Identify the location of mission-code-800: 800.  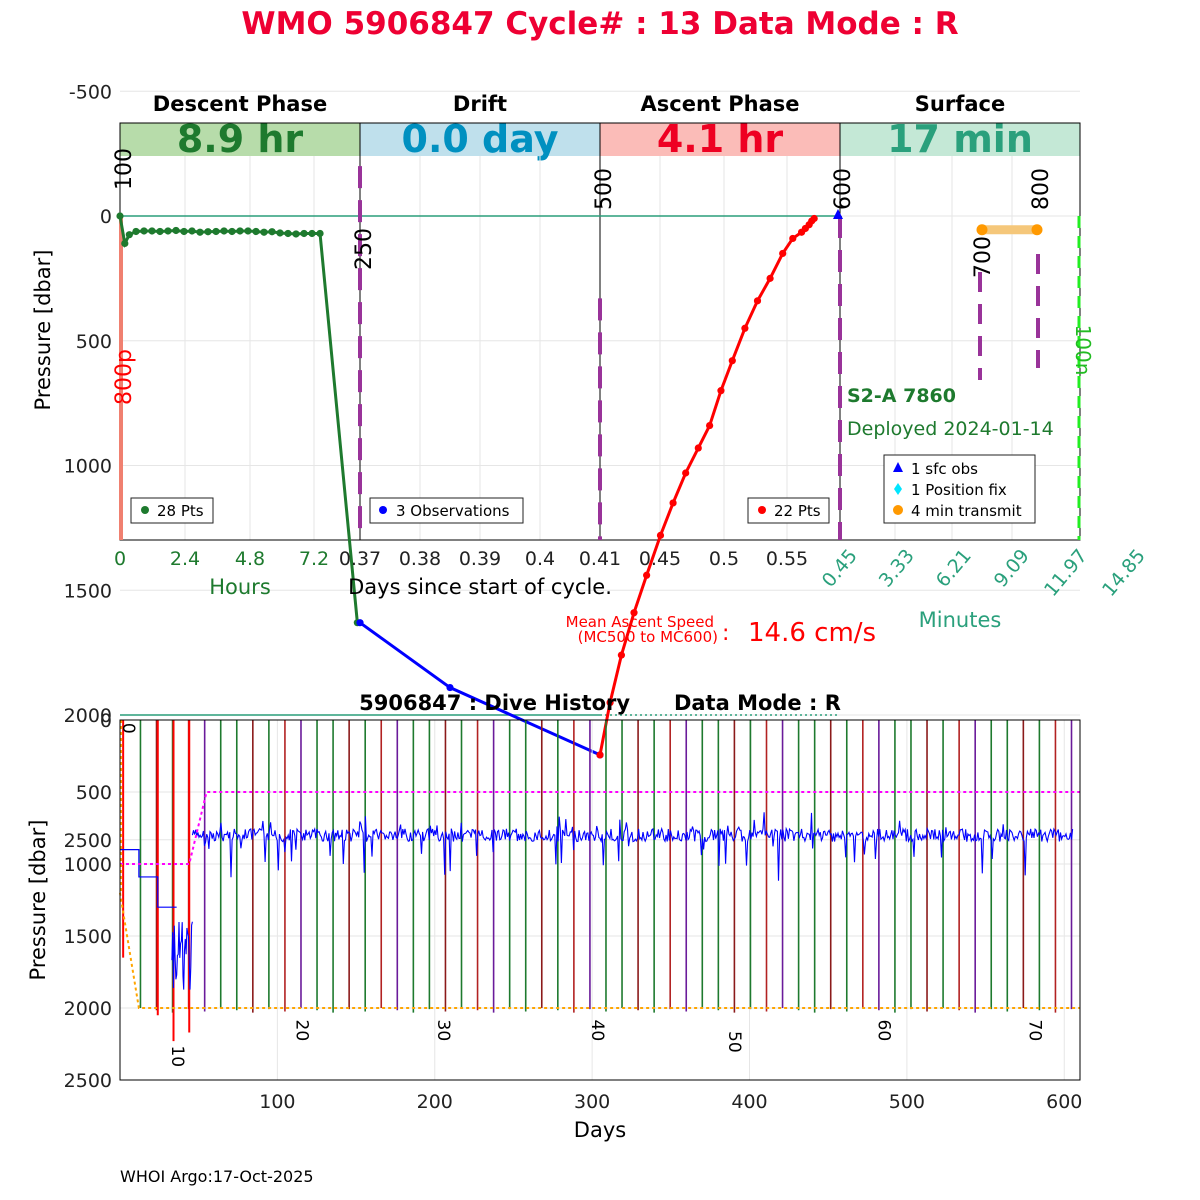
(1041, 189).